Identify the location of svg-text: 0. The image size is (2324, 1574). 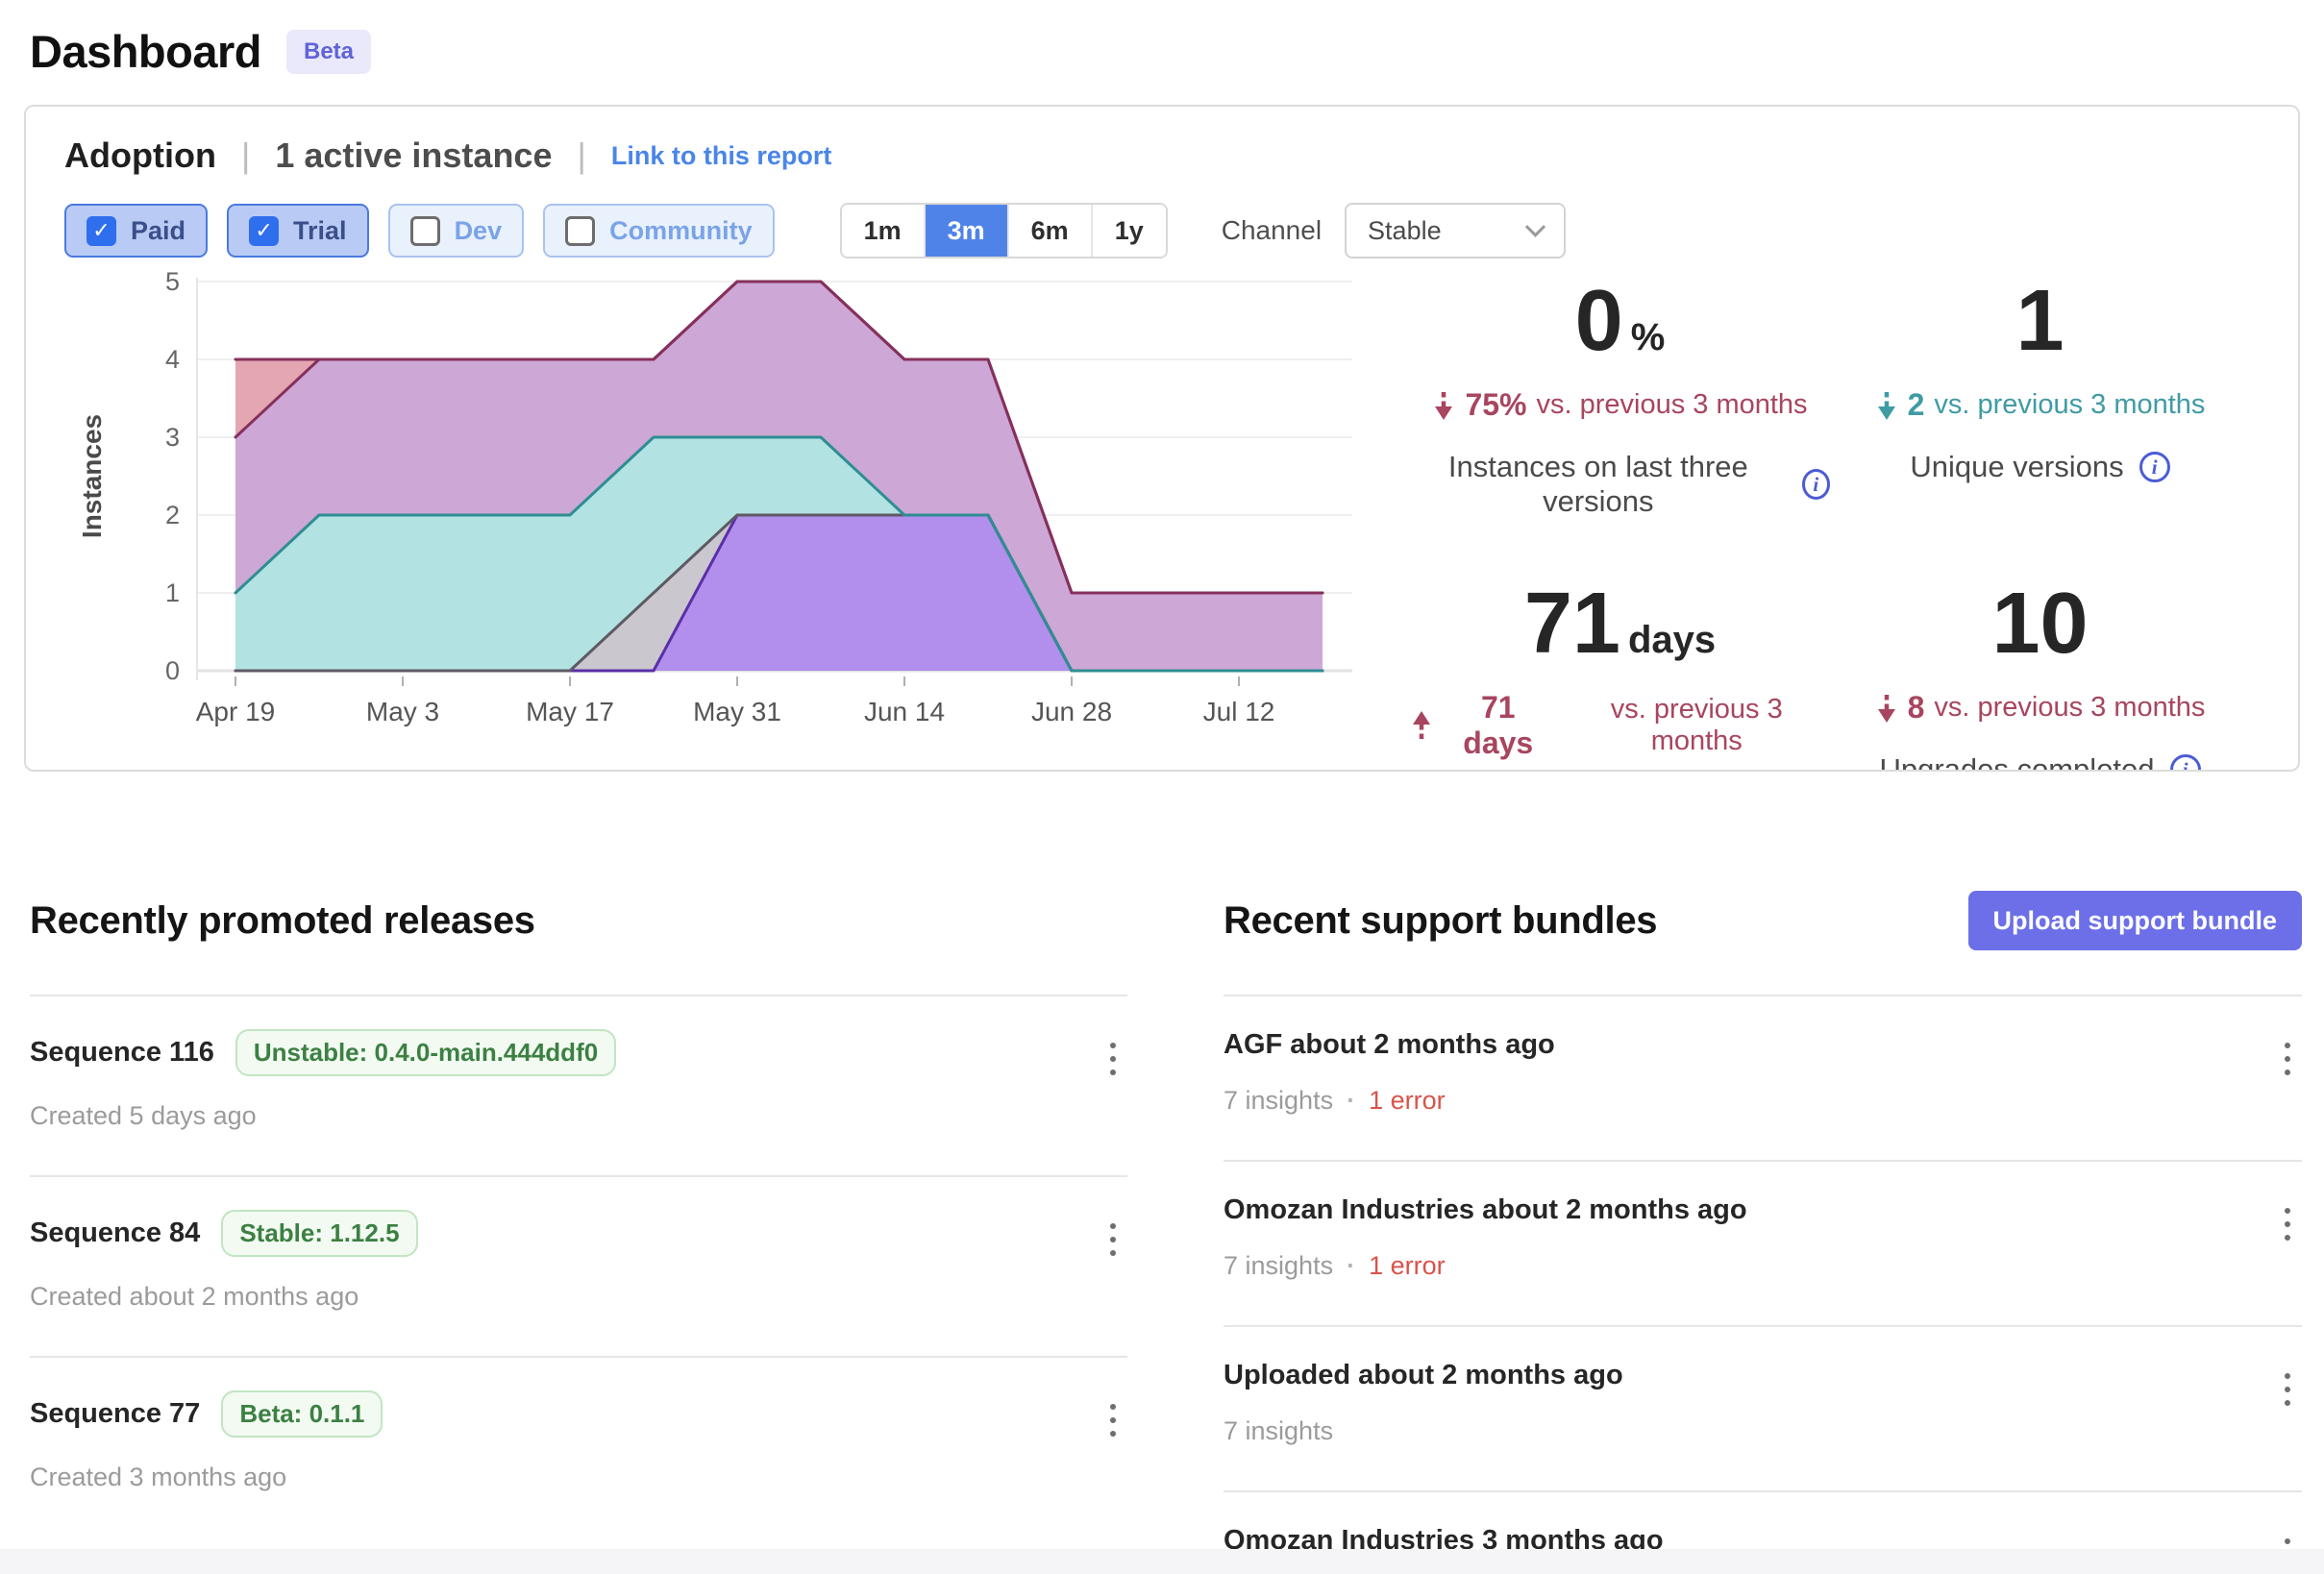
(172, 670).